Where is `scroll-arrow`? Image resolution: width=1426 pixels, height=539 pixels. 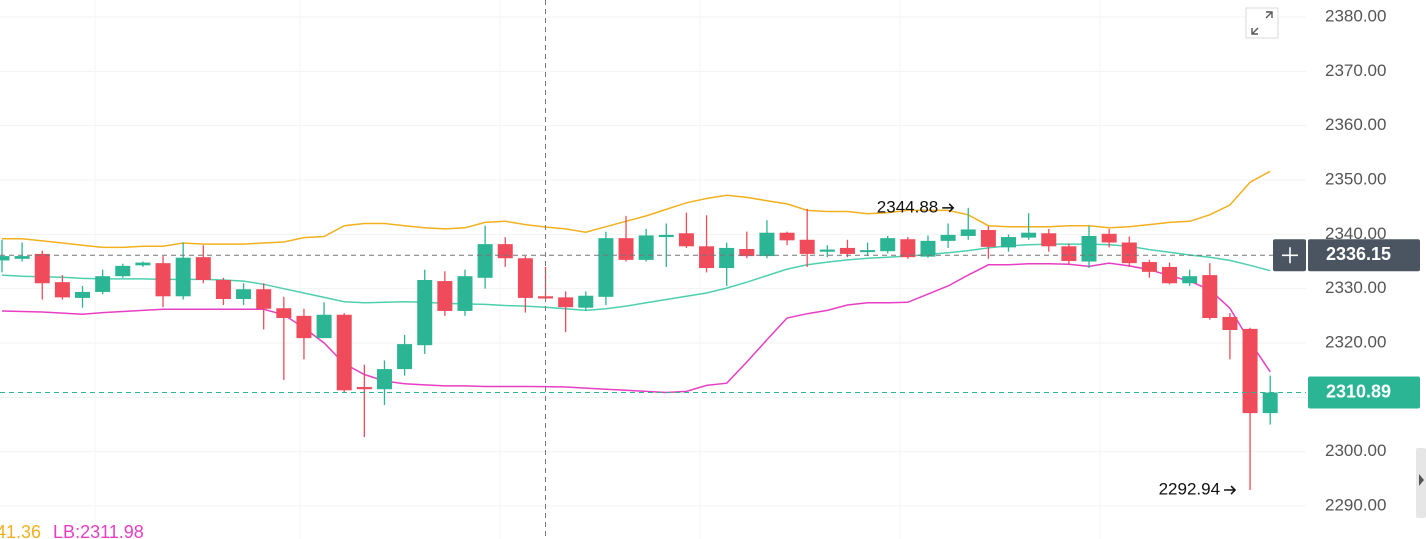
scroll-arrow is located at coordinates (1421, 480).